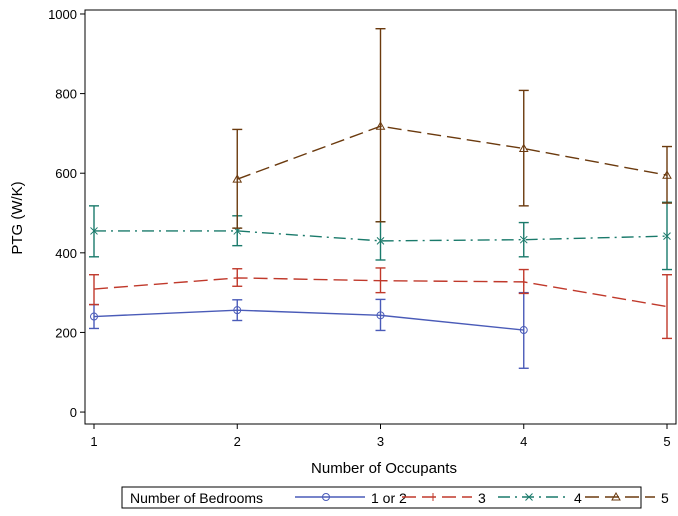 The height and width of the screenshot is (516, 678). What do you see at coordinates (93, 441) in the screenshot?
I see `x-tick-label: 1` at bounding box center [93, 441].